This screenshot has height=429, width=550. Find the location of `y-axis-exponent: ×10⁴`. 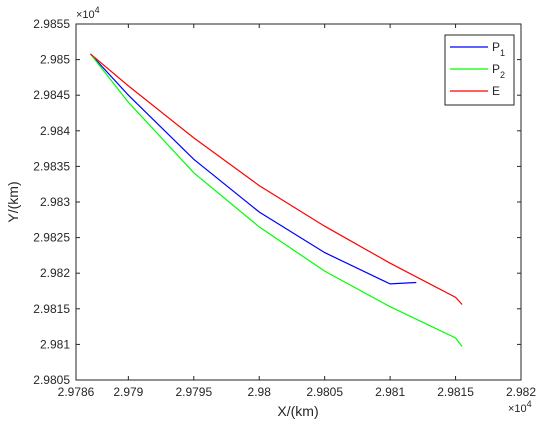

y-axis-exponent: ×10⁴ is located at coordinates (88, 13).